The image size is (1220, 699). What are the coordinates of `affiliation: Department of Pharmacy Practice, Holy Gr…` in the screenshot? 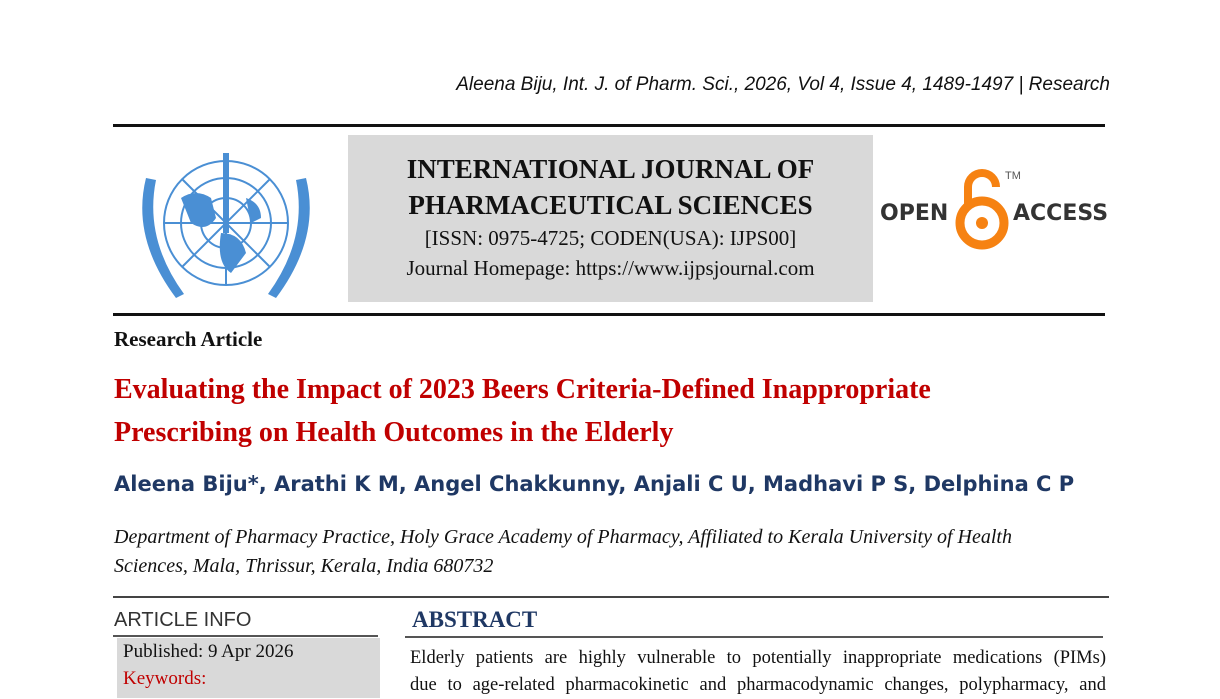 It's located at (614, 552).